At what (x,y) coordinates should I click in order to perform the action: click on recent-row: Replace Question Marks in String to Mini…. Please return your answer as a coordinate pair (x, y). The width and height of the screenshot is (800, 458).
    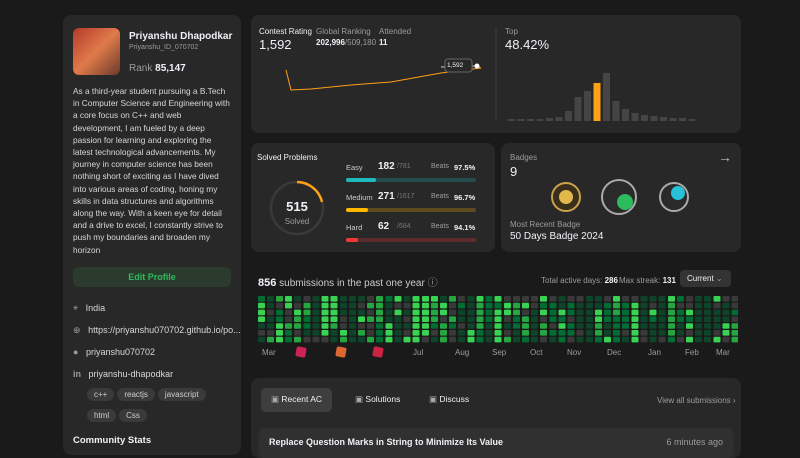
    Looking at the image, I should click on (496, 443).